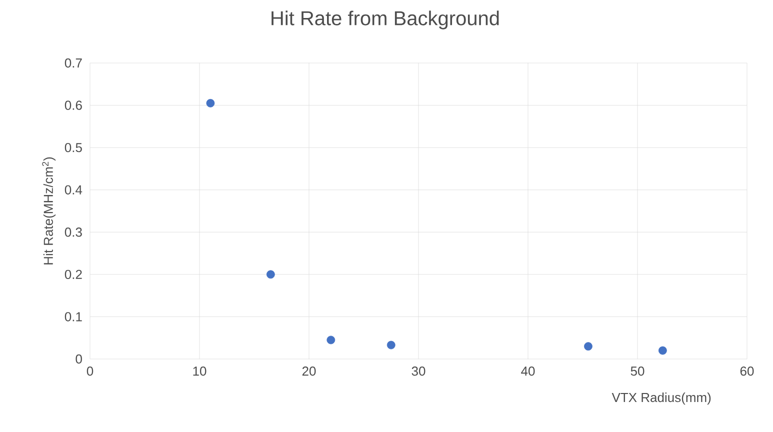  I want to click on x-tick-label: 0, so click(90, 371).